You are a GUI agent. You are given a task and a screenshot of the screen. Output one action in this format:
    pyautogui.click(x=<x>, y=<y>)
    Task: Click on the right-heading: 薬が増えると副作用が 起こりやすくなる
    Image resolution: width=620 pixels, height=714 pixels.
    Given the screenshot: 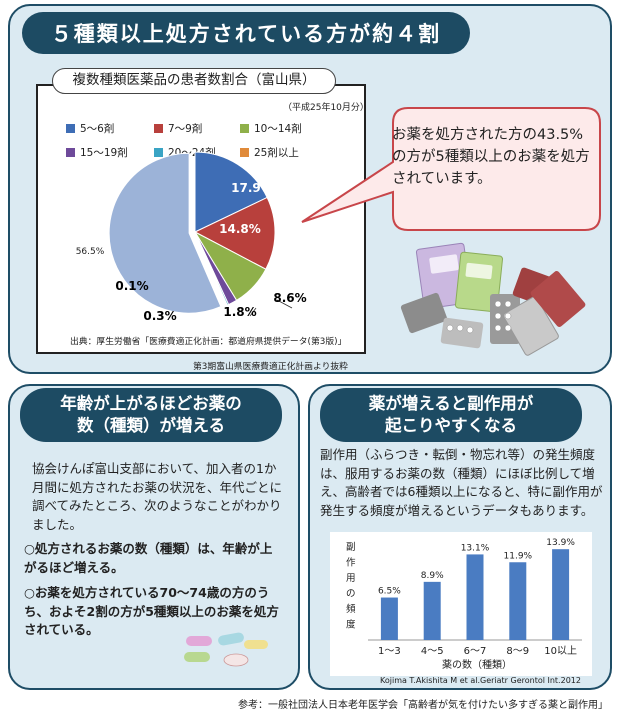 What is the action you would take?
    pyautogui.click(x=451, y=415)
    